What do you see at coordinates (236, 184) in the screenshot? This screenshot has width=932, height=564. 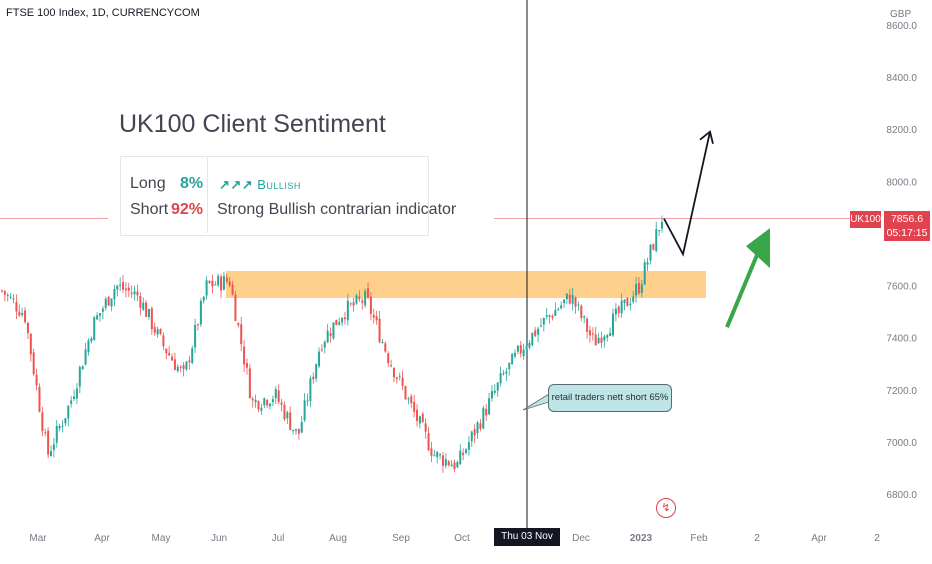 I see `trend-arrows-icon: ↗↗↗` at bounding box center [236, 184].